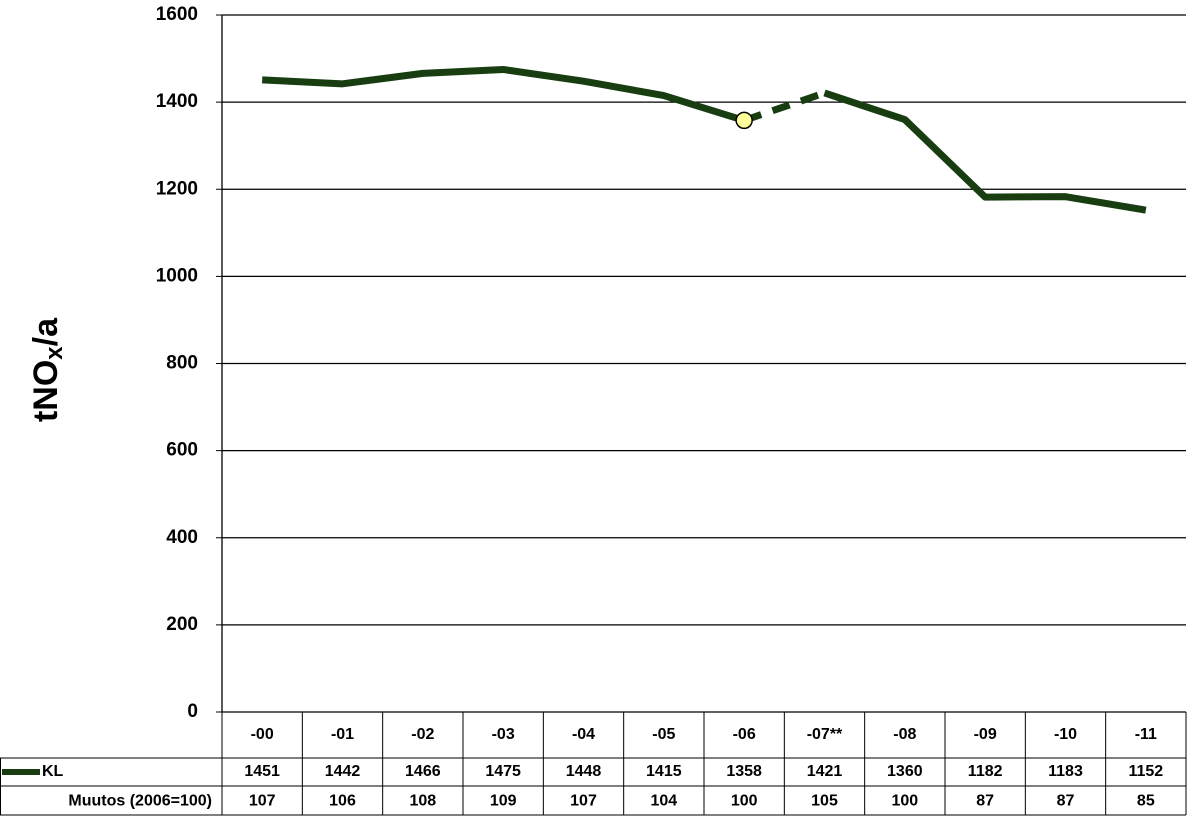 The width and height of the screenshot is (1187, 816). I want to click on y-label-main: tNO, so click(46, 391).